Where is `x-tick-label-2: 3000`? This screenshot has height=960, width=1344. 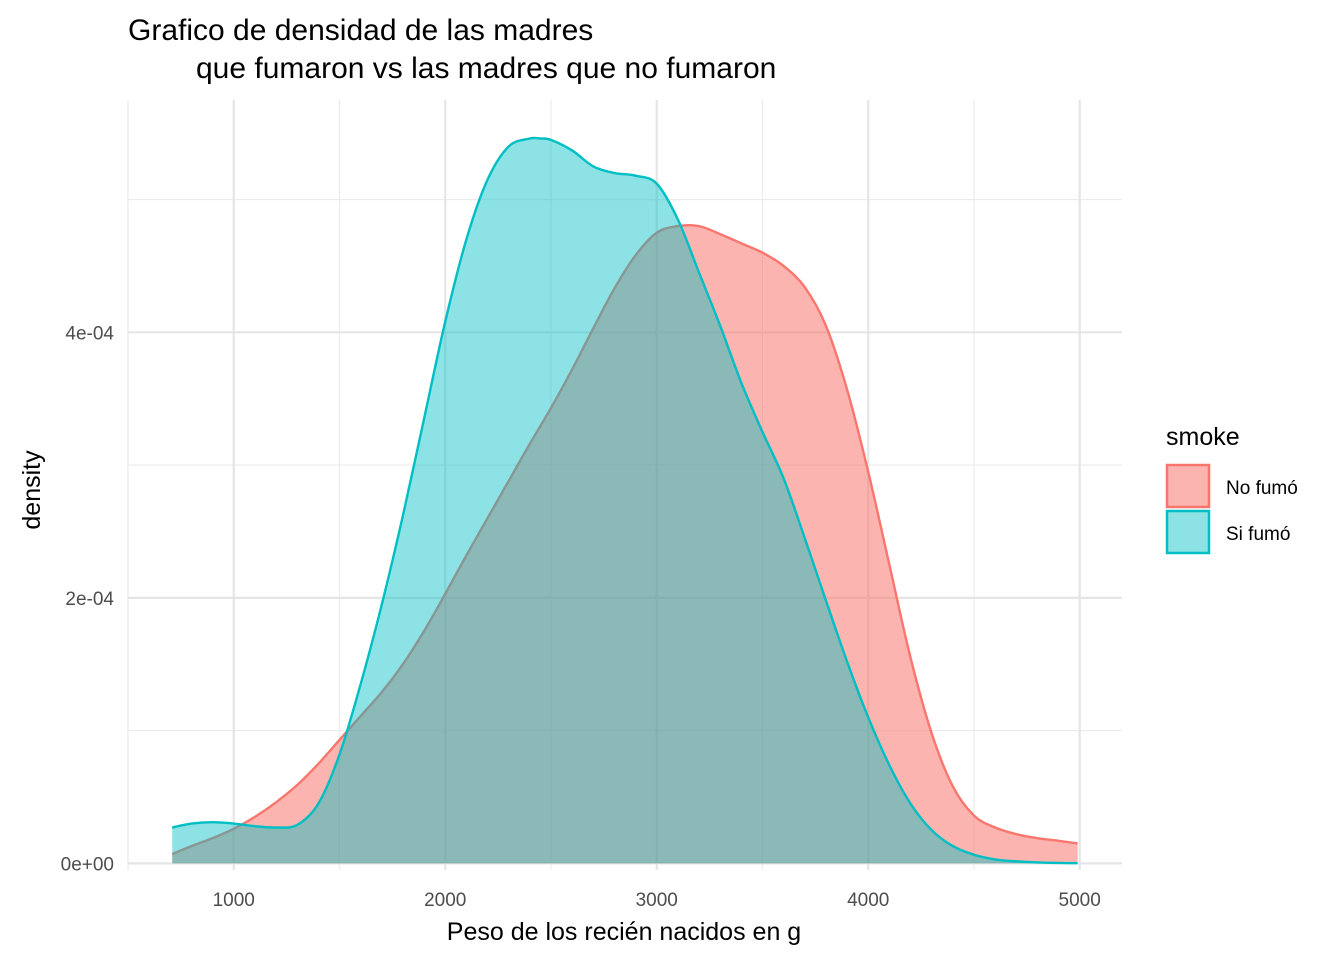 x-tick-label-2: 3000 is located at coordinates (657, 900).